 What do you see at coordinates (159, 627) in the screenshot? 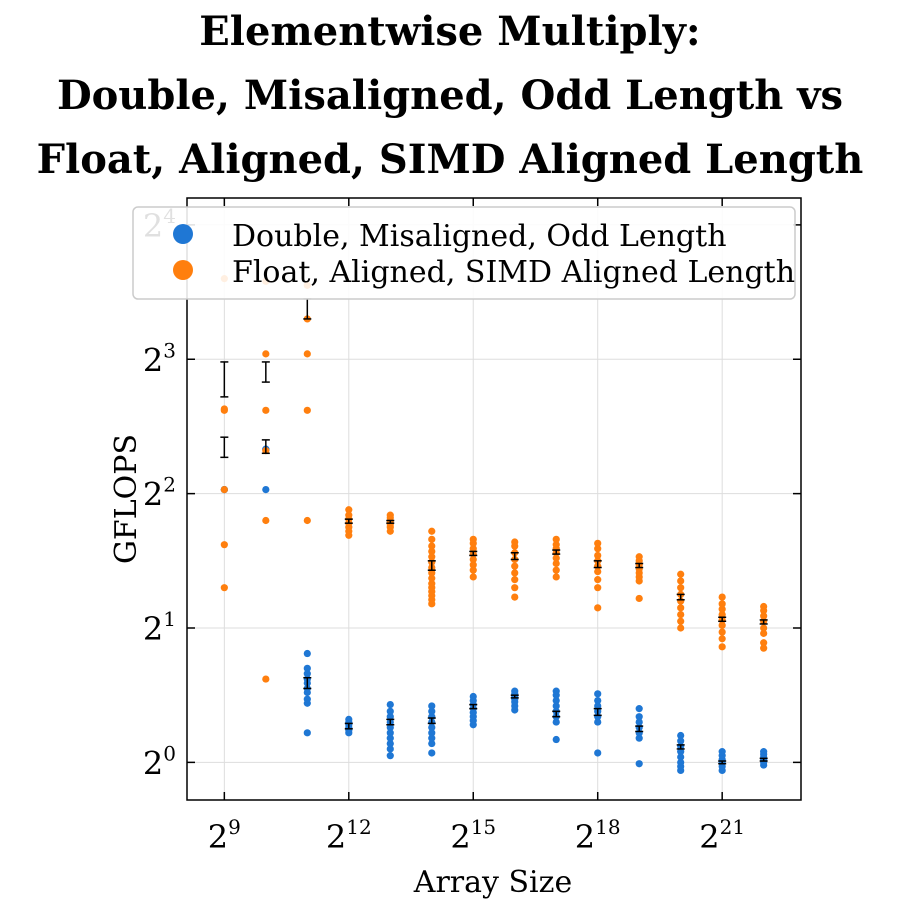
I see `y-tick-label: 21` at bounding box center [159, 627].